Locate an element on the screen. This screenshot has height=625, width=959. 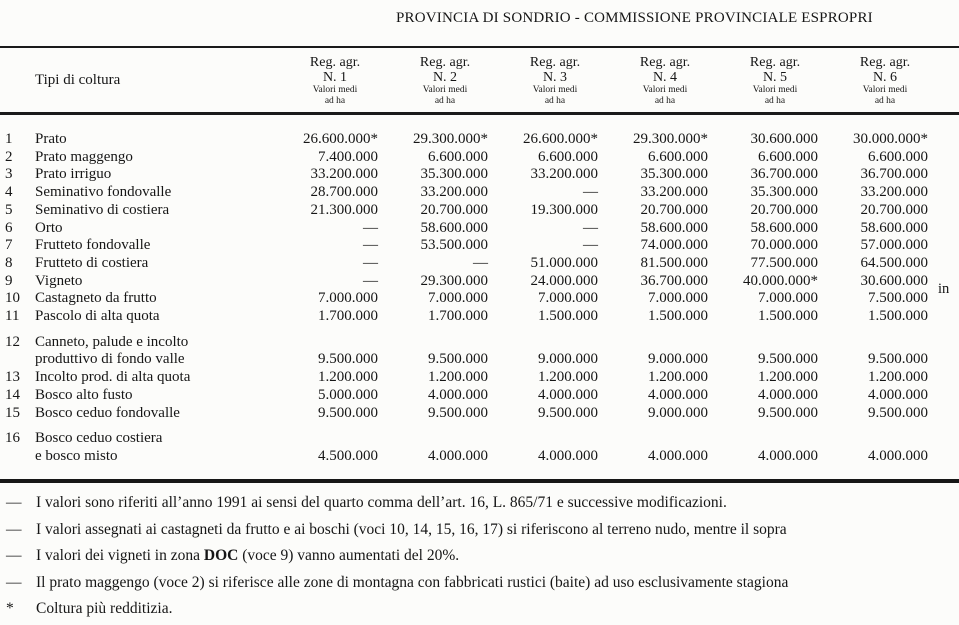
value-cell: 1.500.000 is located at coordinates (568, 316).